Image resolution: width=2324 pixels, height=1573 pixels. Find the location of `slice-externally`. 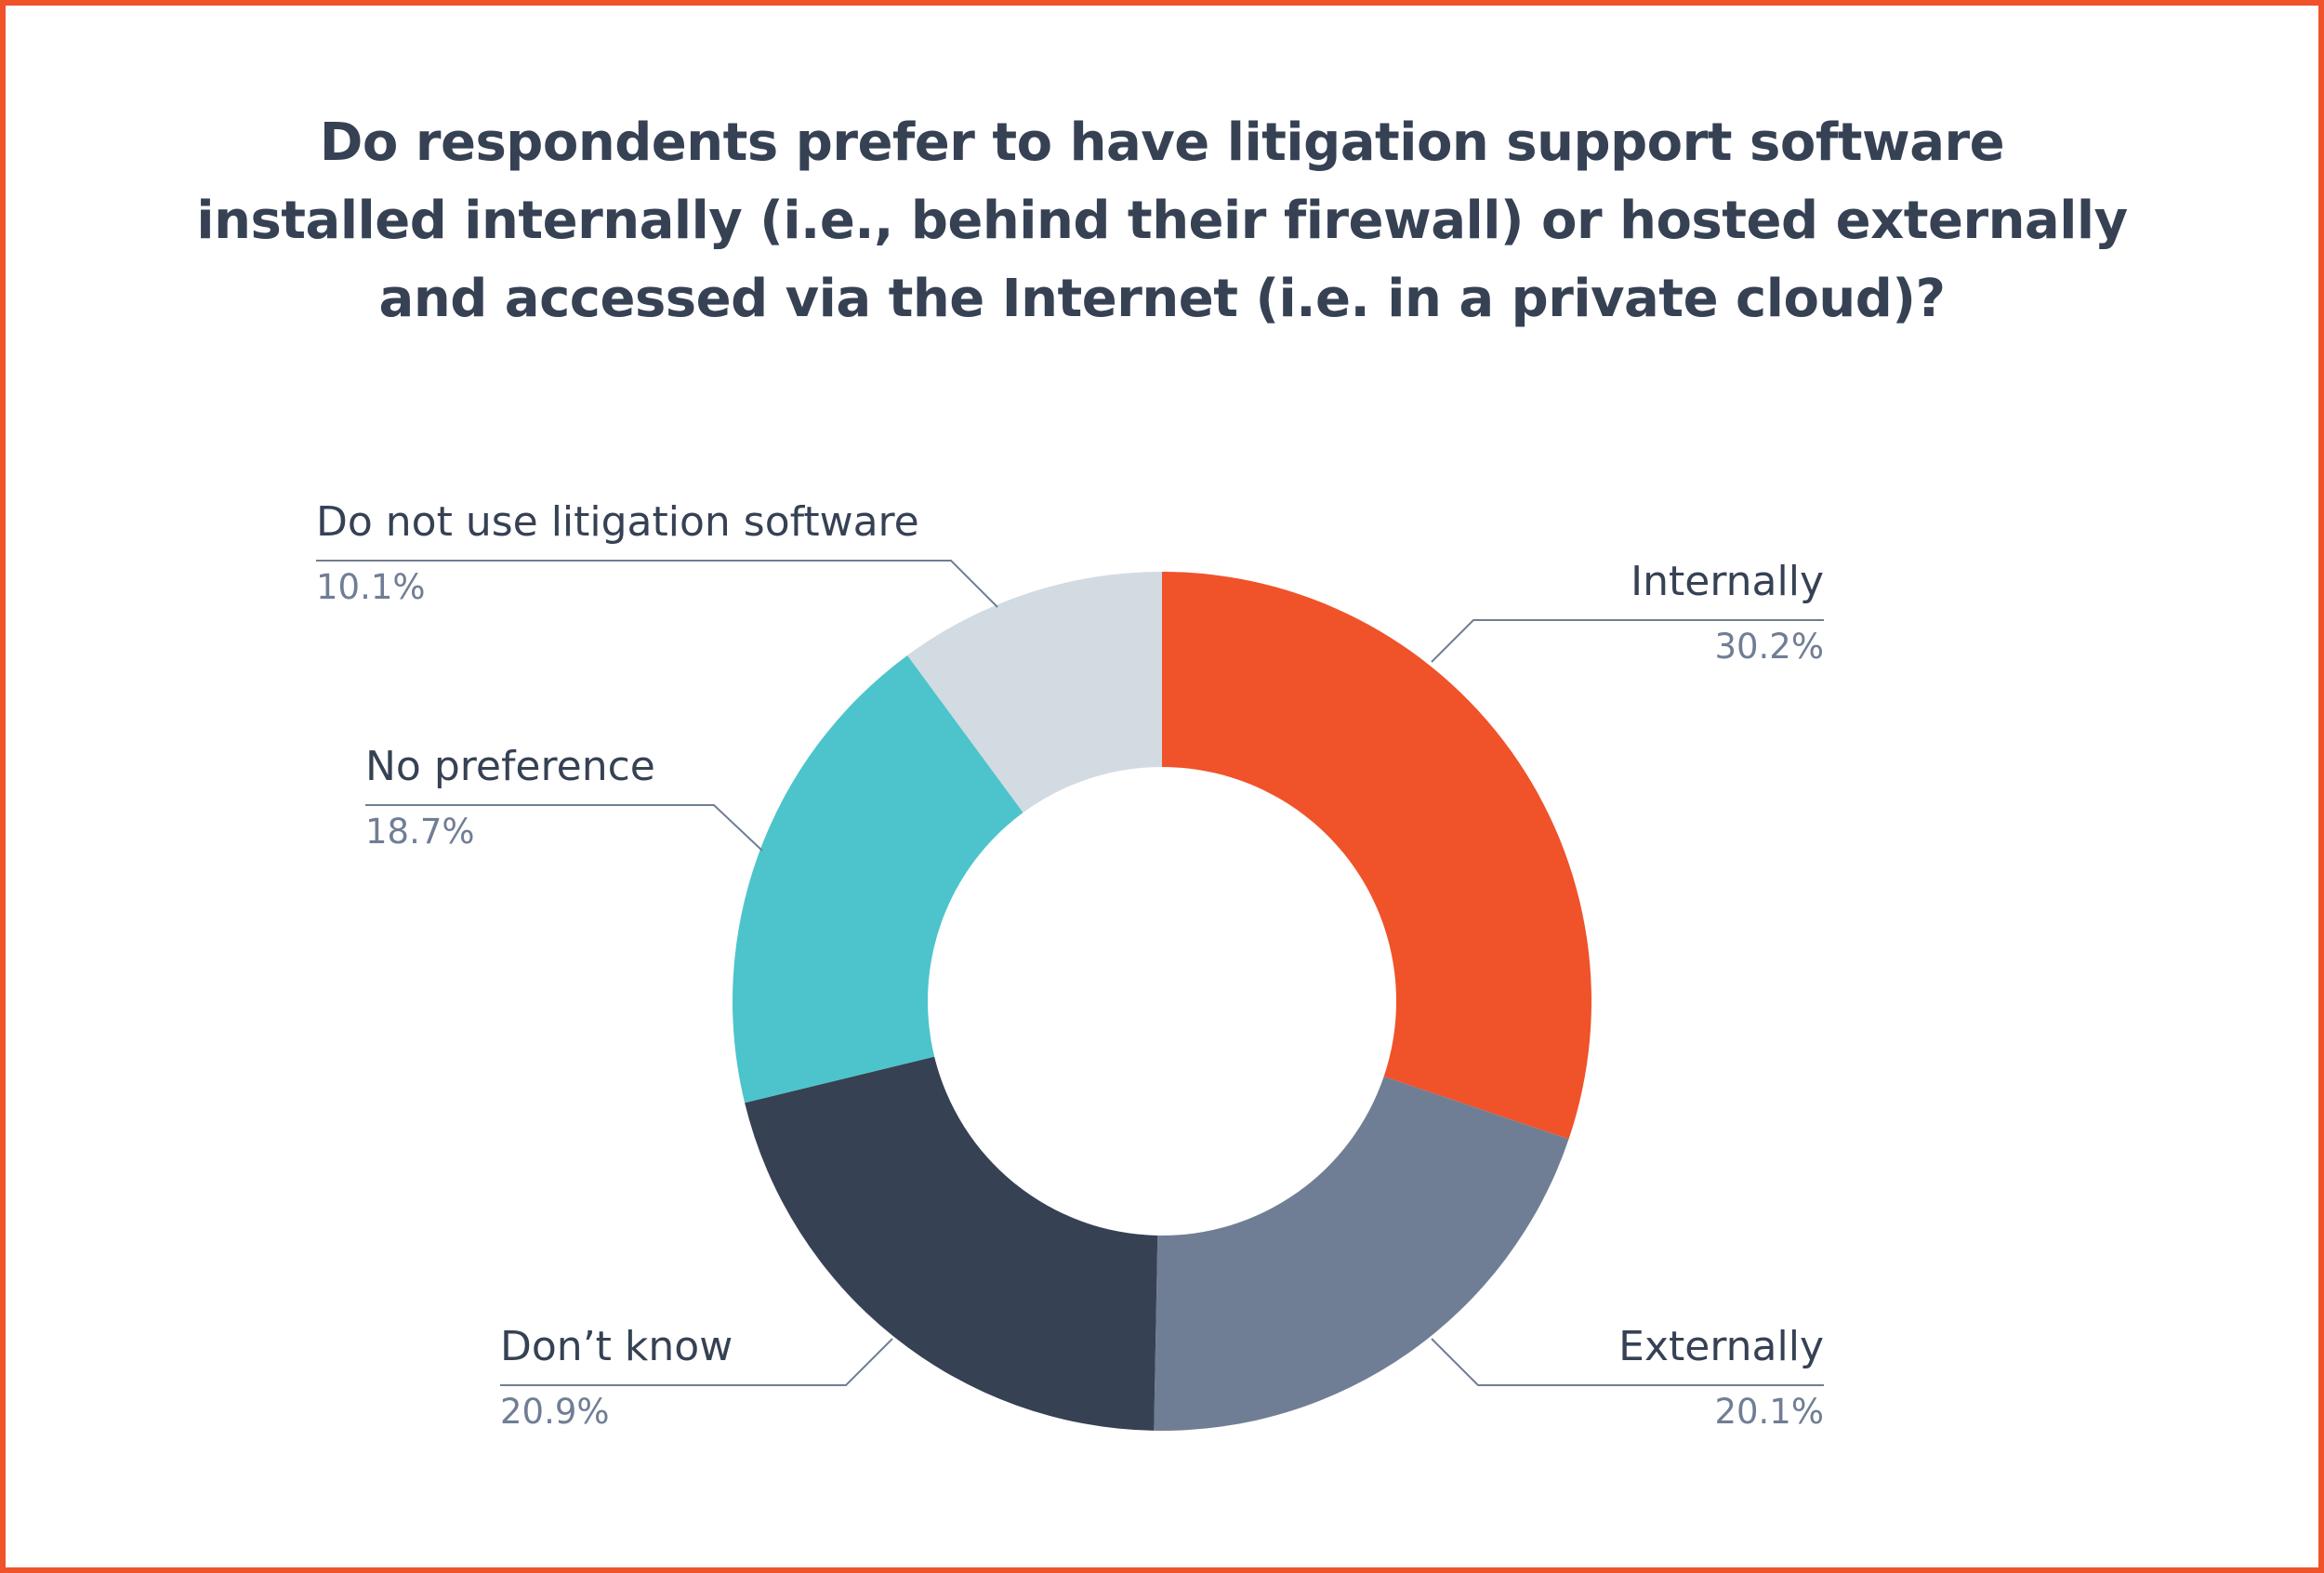

slice-externally is located at coordinates (1361, 1254).